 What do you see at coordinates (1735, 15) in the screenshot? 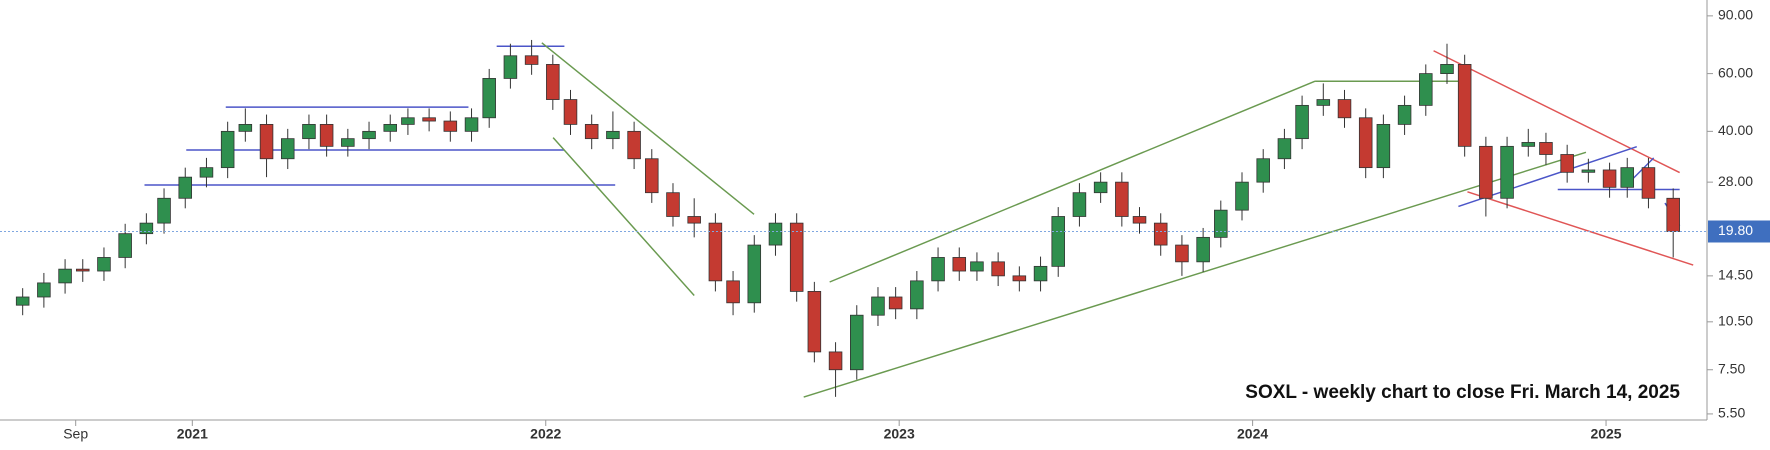
I see `y-tick-label: 90.00` at bounding box center [1735, 15].